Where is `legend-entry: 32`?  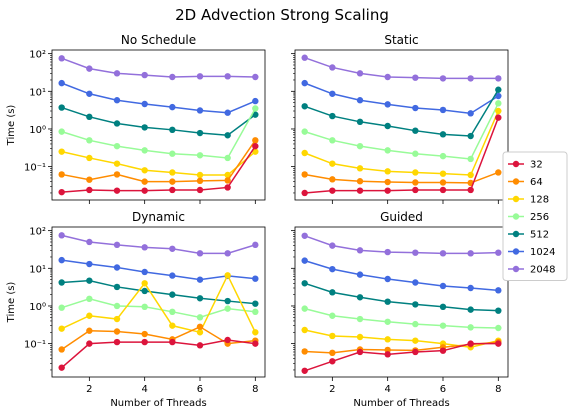 legend-entry: 32 is located at coordinates (525, 165).